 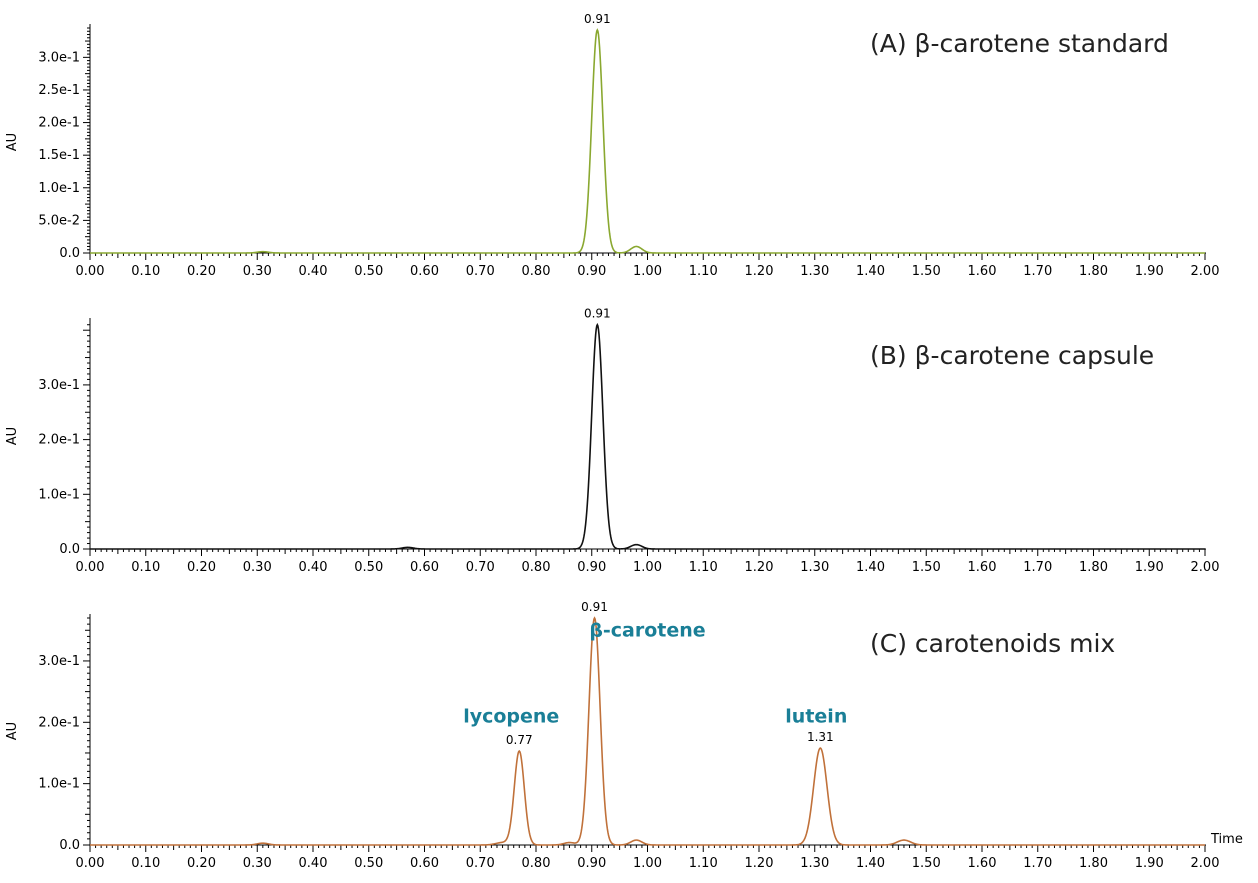 What do you see at coordinates (1226, 839) in the screenshot?
I see `x-axis-label: Time` at bounding box center [1226, 839].